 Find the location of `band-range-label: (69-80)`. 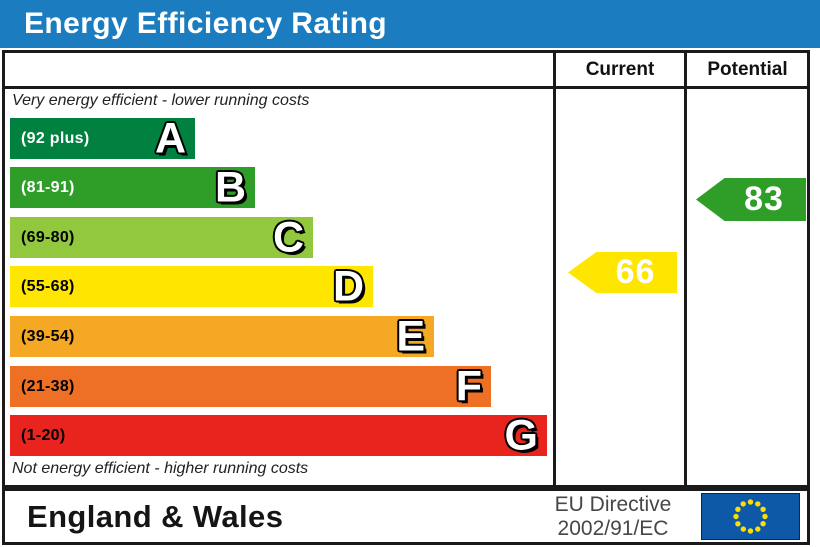

band-range-label: (69-80) is located at coordinates (48, 237).